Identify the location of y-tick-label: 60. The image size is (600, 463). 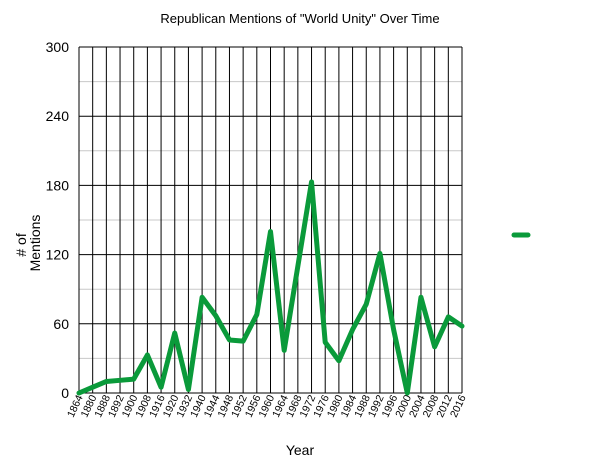
(61, 324).